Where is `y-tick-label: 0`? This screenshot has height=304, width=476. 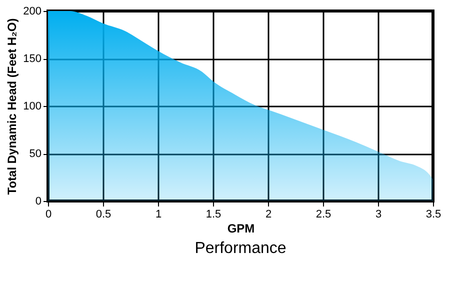
y-tick-label: 0 is located at coordinates (38, 202).